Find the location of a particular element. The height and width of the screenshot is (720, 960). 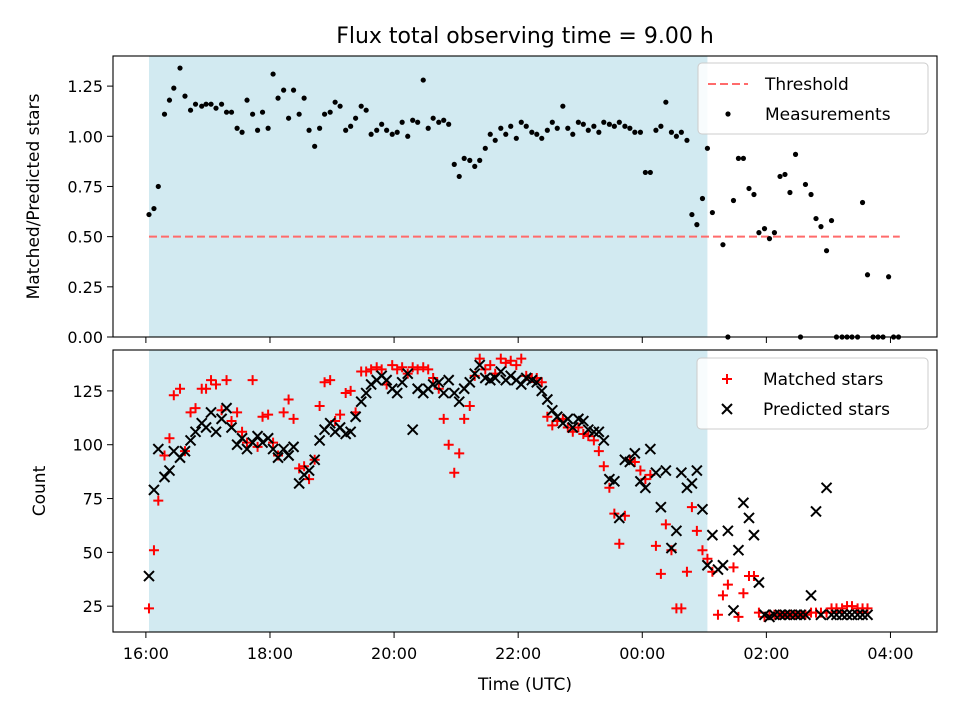

x-tick-label: 02:00 is located at coordinates (766, 653).